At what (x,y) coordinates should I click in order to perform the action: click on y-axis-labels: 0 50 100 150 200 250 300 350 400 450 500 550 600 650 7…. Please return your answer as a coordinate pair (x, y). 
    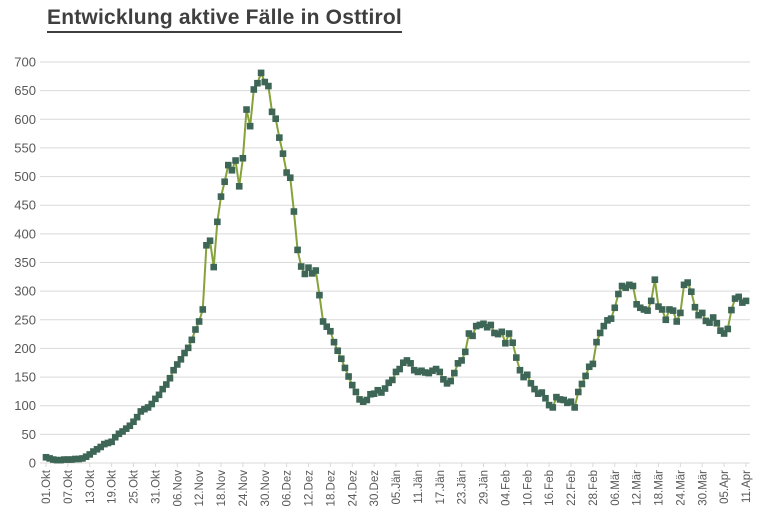
    Looking at the image, I should click on (25, 263).